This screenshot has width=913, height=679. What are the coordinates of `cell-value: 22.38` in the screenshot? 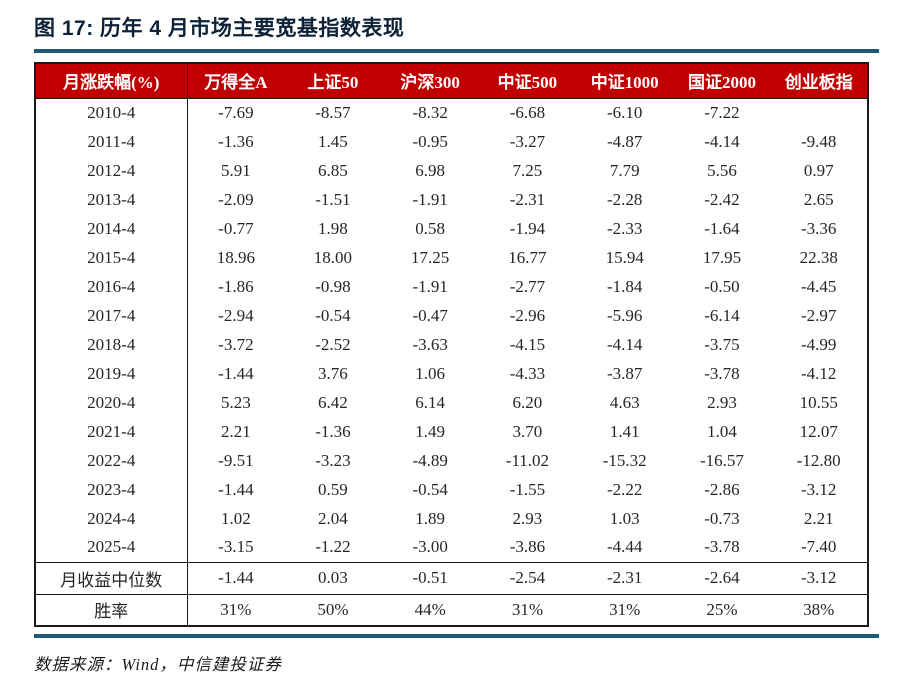 It's located at (818, 257).